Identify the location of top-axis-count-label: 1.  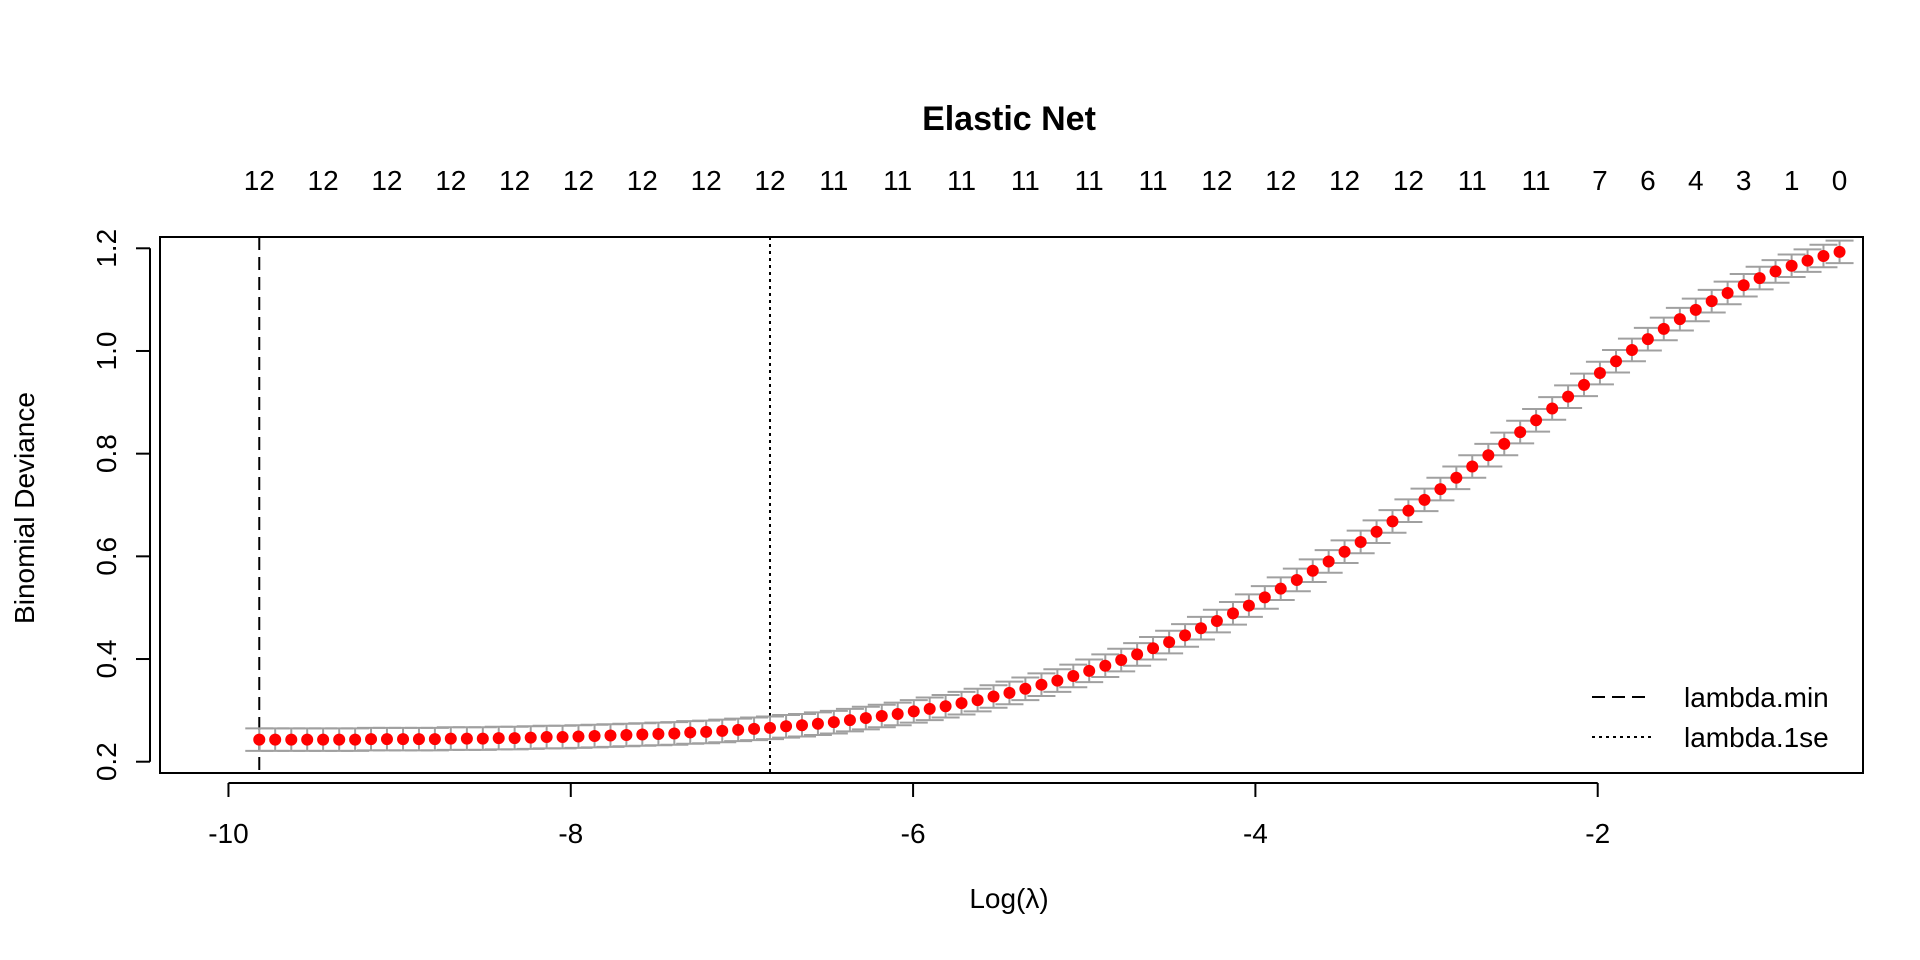
(1792, 180).